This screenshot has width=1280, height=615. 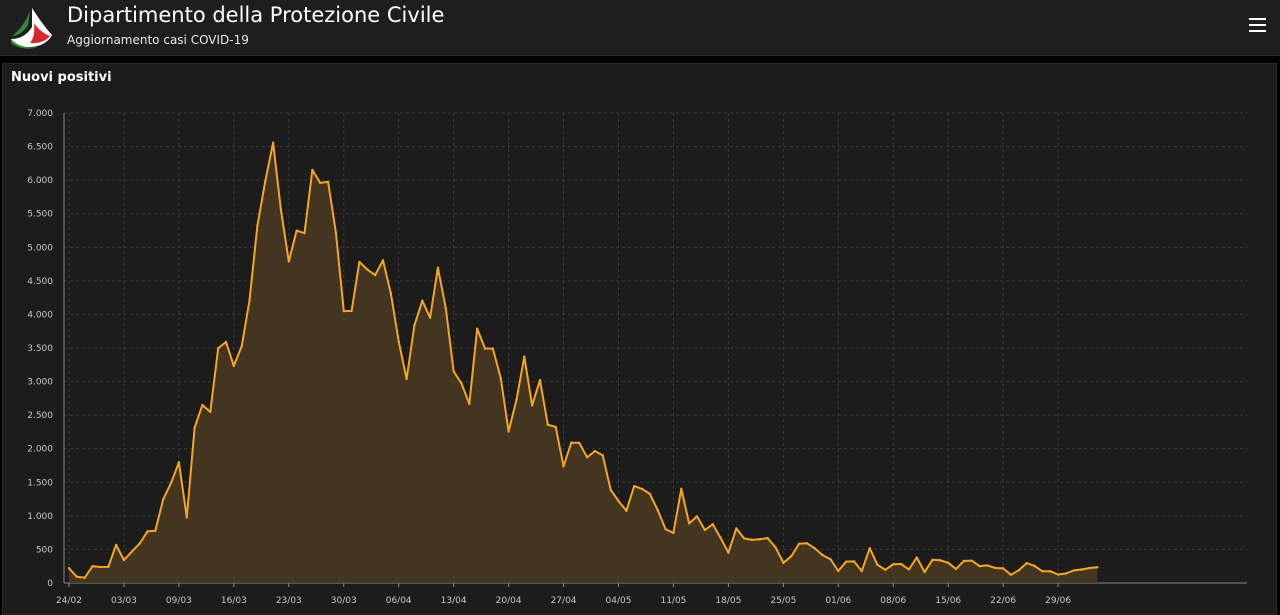 I want to click on hamburger-menu-icon, so click(x=1258, y=25).